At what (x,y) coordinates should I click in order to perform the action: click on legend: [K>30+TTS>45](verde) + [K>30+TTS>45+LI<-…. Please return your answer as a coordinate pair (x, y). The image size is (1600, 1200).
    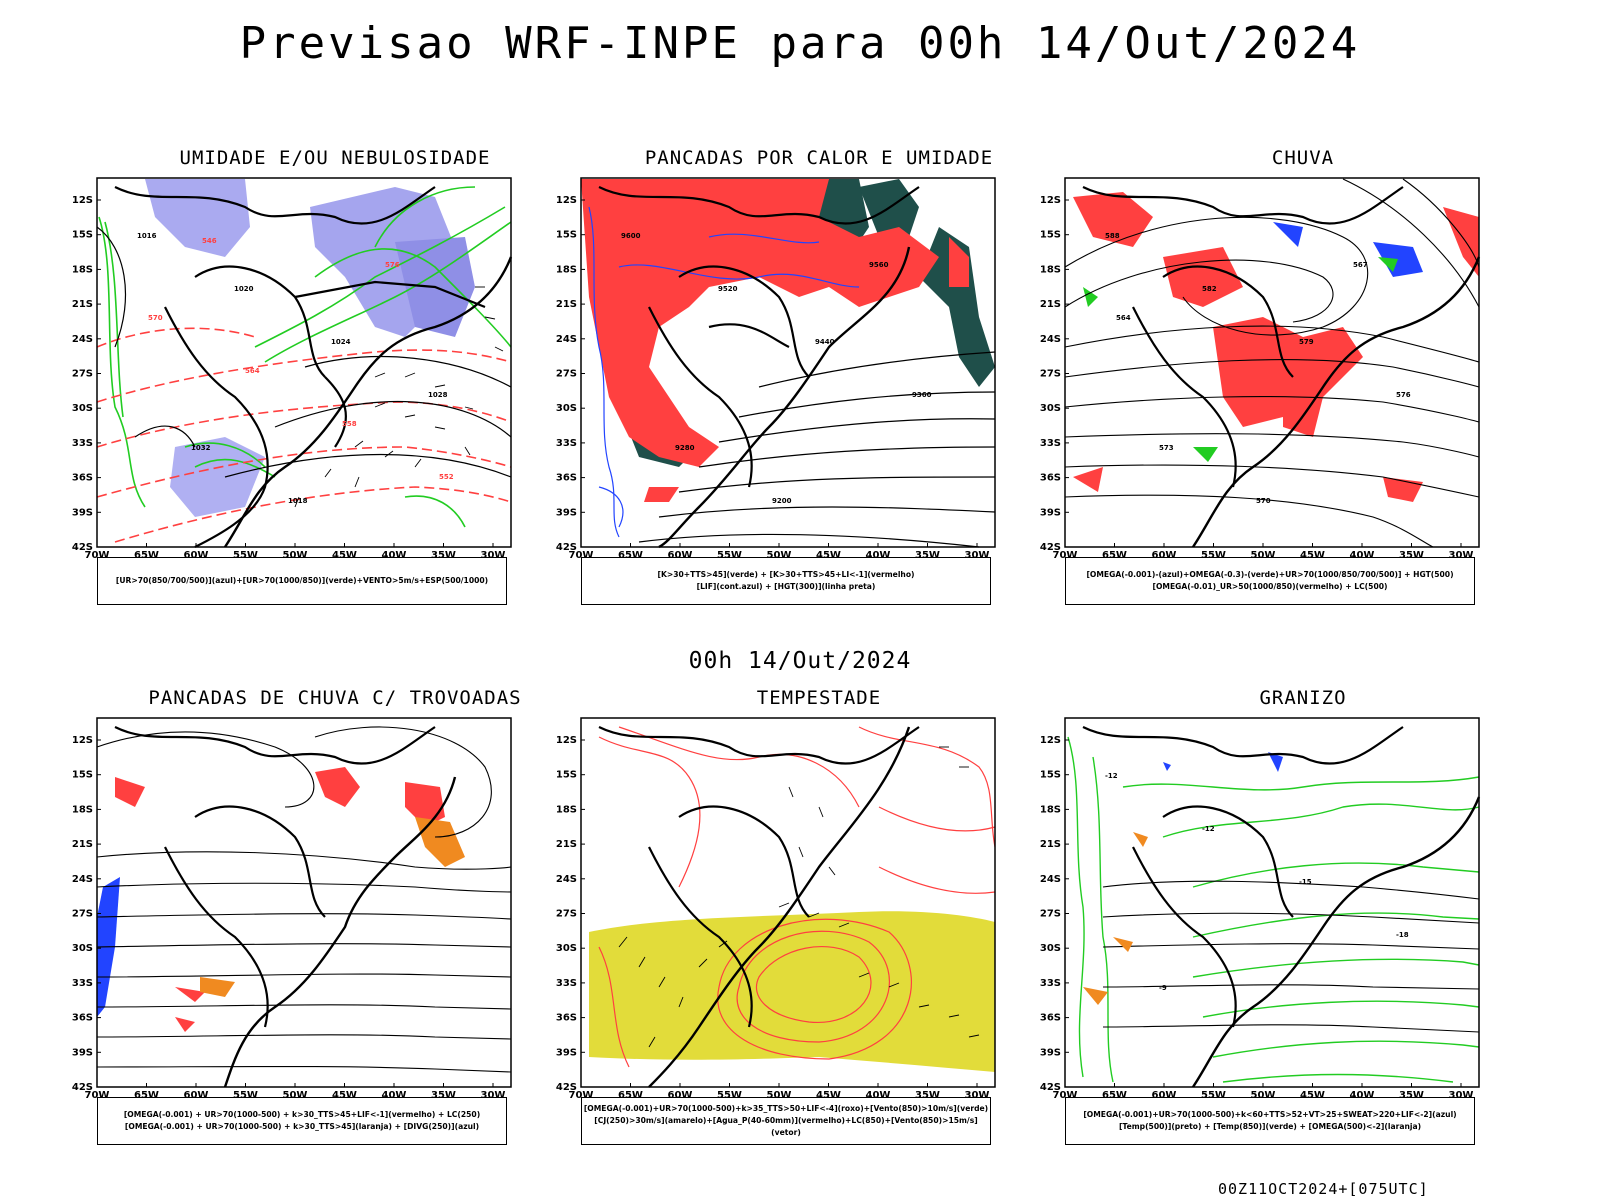
    Looking at the image, I should click on (786, 581).